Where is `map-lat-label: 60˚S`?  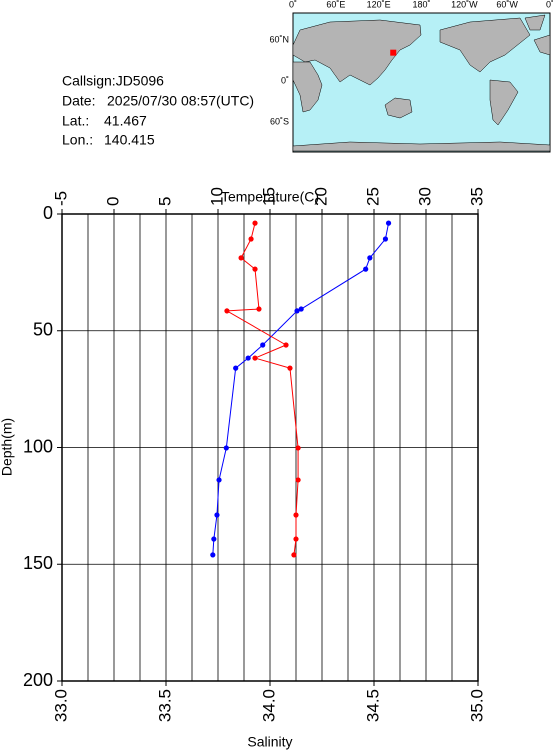
map-lat-label: 60˚S is located at coordinates (279, 121).